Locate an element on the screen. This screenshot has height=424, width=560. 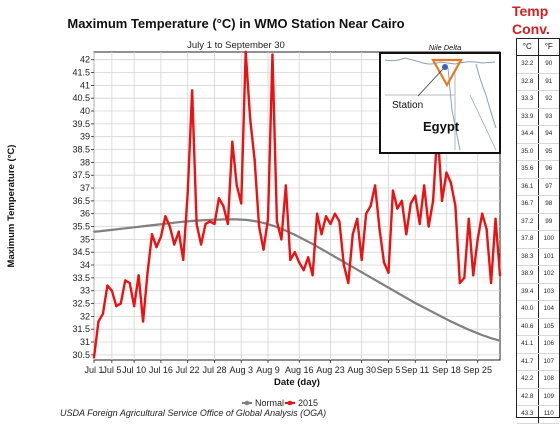
conversion-title-line2: Conv. is located at coordinates (531, 29).